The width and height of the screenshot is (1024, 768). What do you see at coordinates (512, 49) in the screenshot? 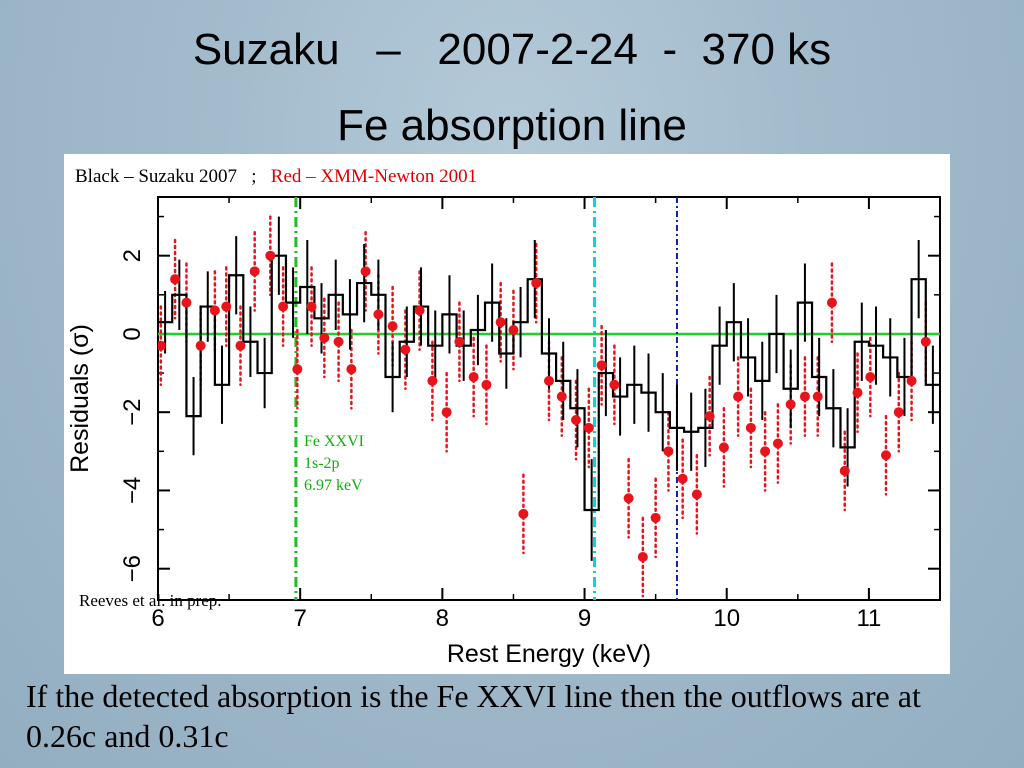
I see `slide-title: Suzaku – 2007-2-24 - 370 ks` at bounding box center [512, 49].